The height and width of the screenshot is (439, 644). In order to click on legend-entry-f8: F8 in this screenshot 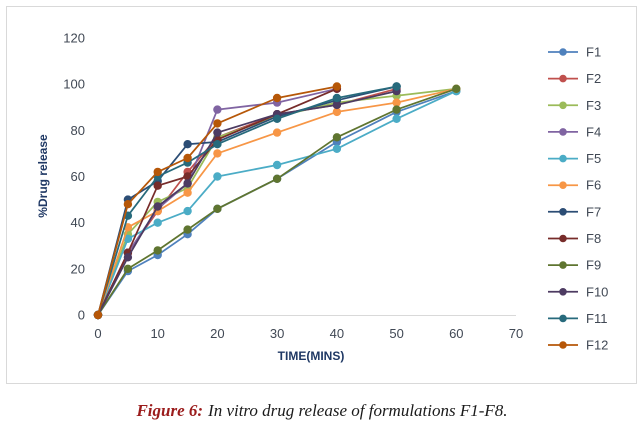, I will do `click(574, 238)`.